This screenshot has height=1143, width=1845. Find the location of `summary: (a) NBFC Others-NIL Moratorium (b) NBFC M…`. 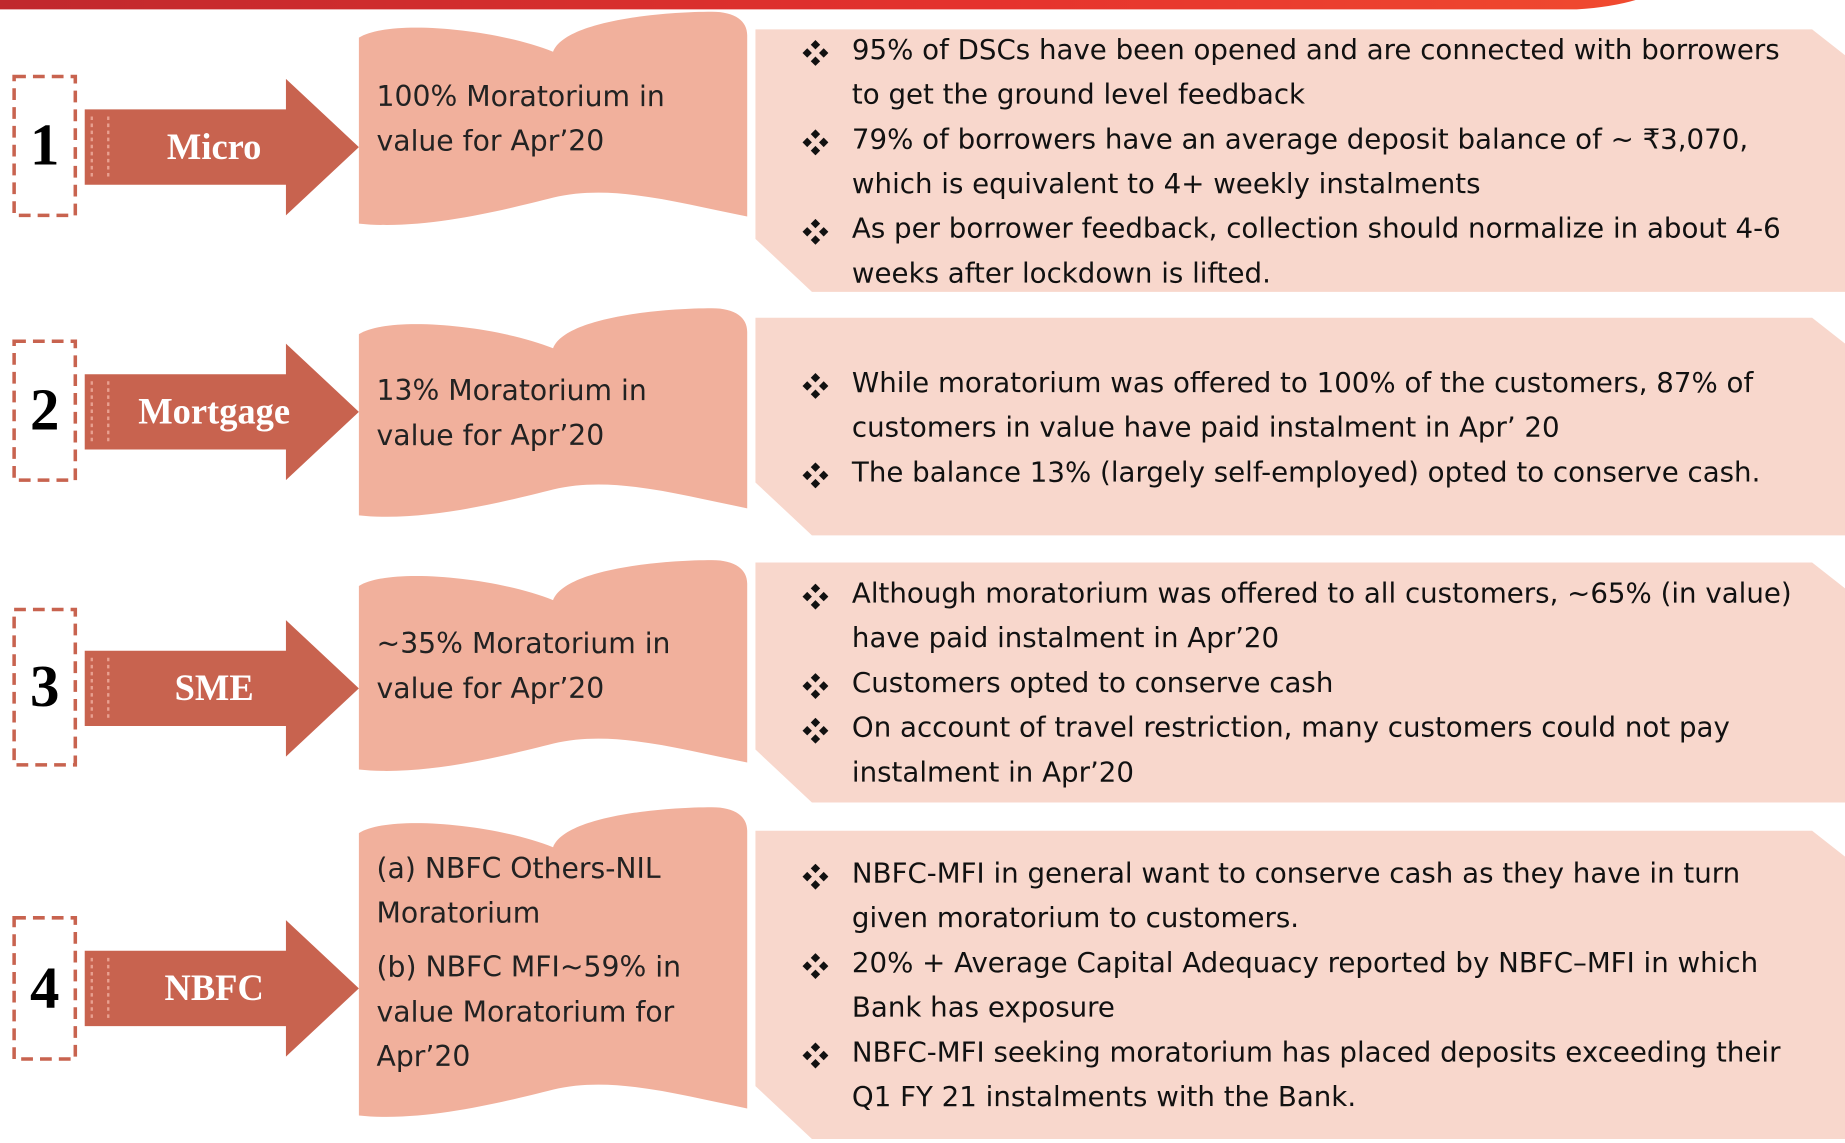

summary: (a) NBFC Others-NIL Moratorium (b) NBFC M… is located at coordinates (553, 963).